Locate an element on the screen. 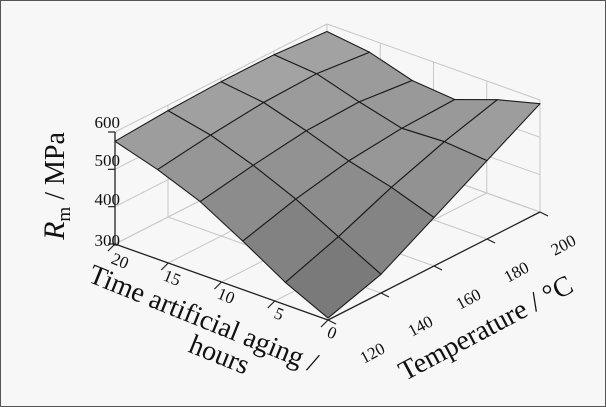 The width and height of the screenshot is (606, 407). z-axis-unit: / MPa is located at coordinates (55, 169).